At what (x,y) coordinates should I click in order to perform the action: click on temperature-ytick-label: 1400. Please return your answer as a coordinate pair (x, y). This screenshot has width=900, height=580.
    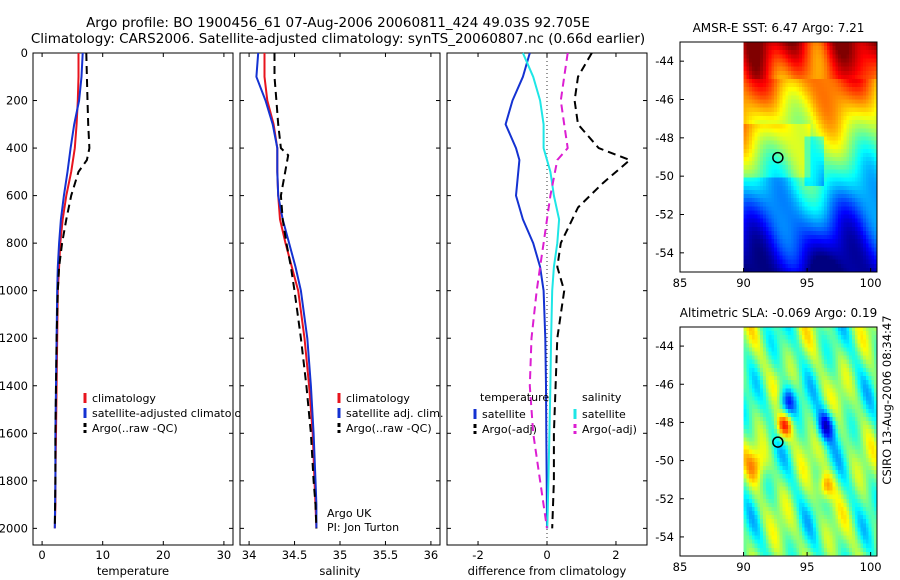
    Looking at the image, I should click on (14, 386).